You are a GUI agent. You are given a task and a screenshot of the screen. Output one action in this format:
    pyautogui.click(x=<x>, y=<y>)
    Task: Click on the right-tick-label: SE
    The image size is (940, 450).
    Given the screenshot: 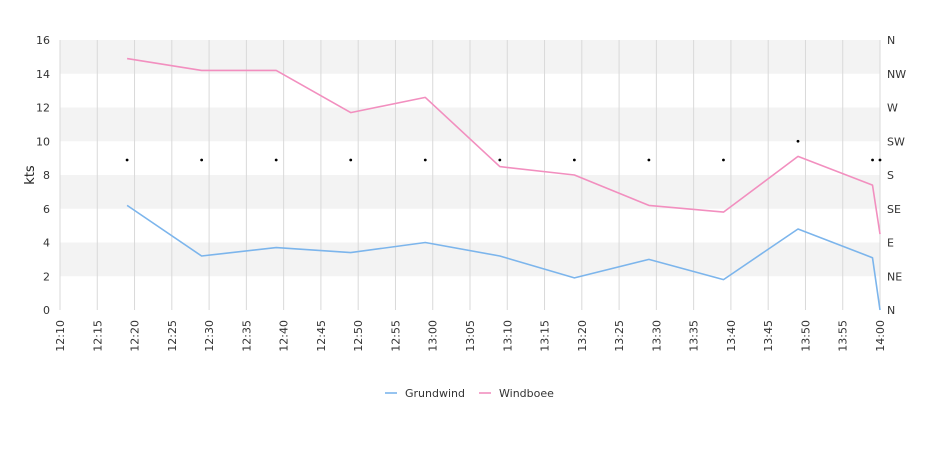 What is the action you would take?
    pyautogui.click(x=894, y=209)
    